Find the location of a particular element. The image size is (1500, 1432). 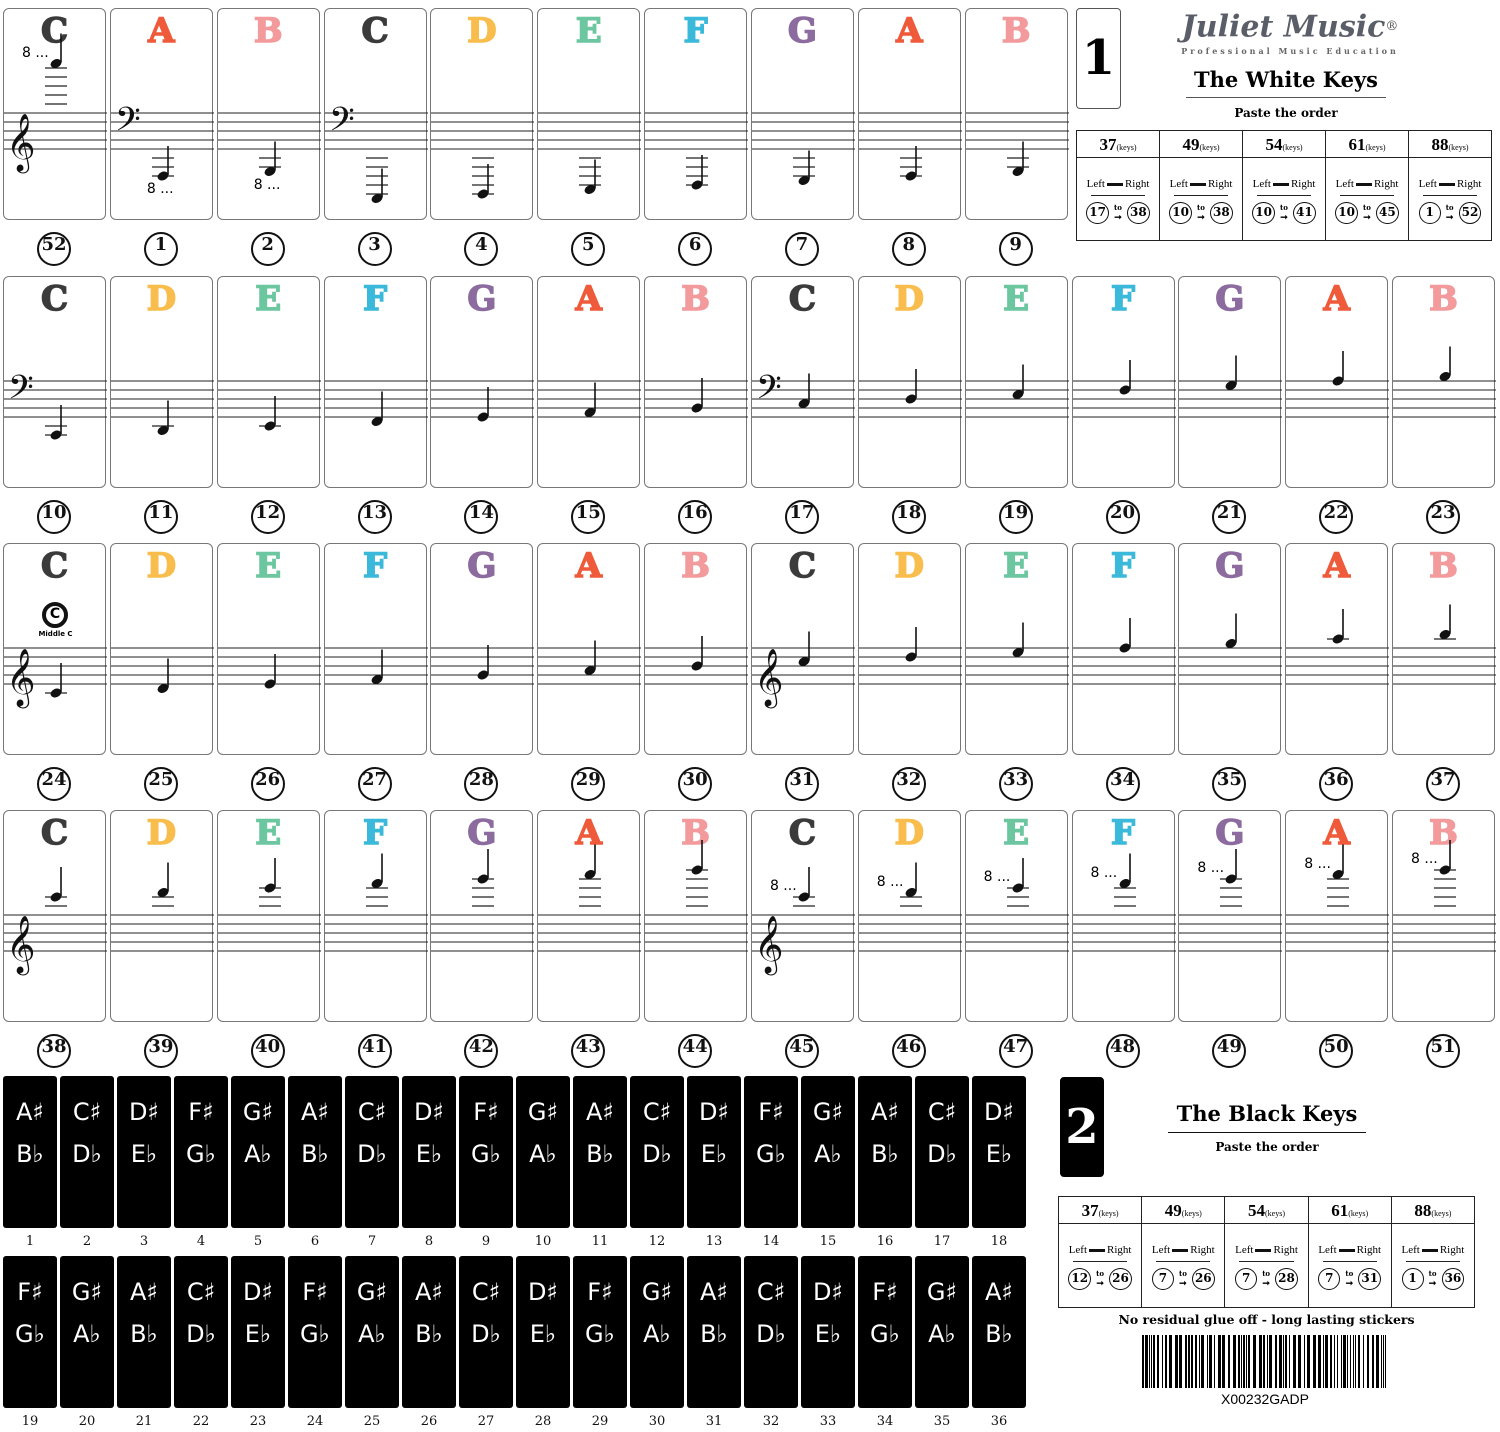

note-letter: A is located at coordinates (589, 299).